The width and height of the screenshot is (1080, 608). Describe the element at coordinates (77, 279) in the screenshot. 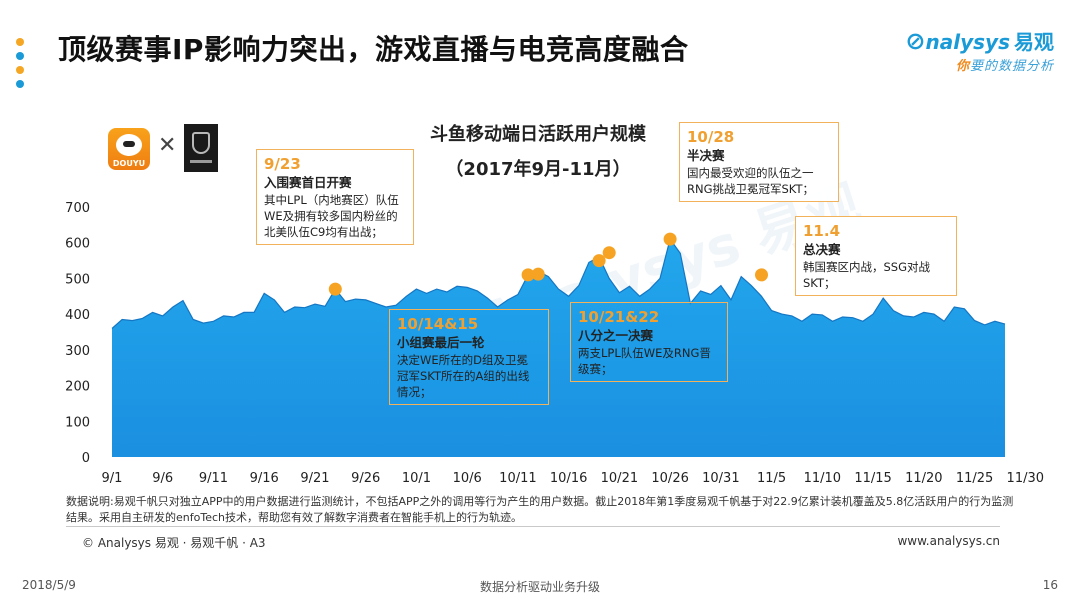

I see `y-tick-label: 500` at that location.